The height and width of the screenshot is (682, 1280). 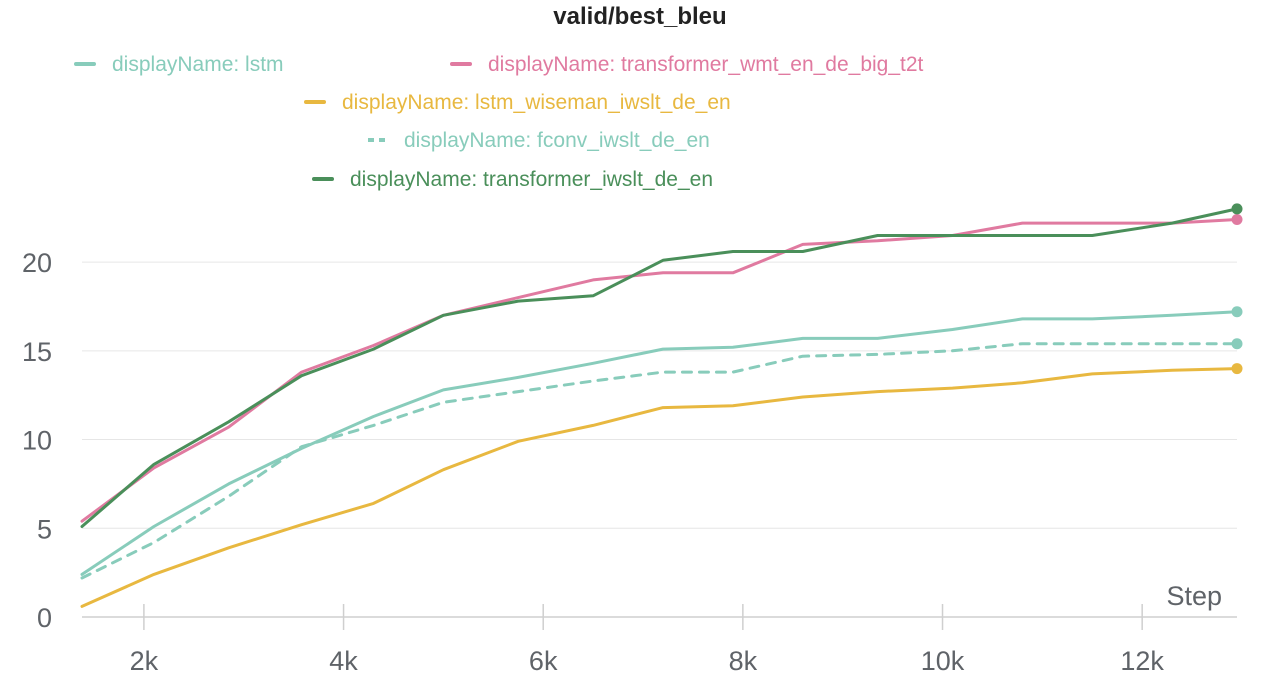 I want to click on legend-item-0: displayName: lstm, so click(x=179, y=64).